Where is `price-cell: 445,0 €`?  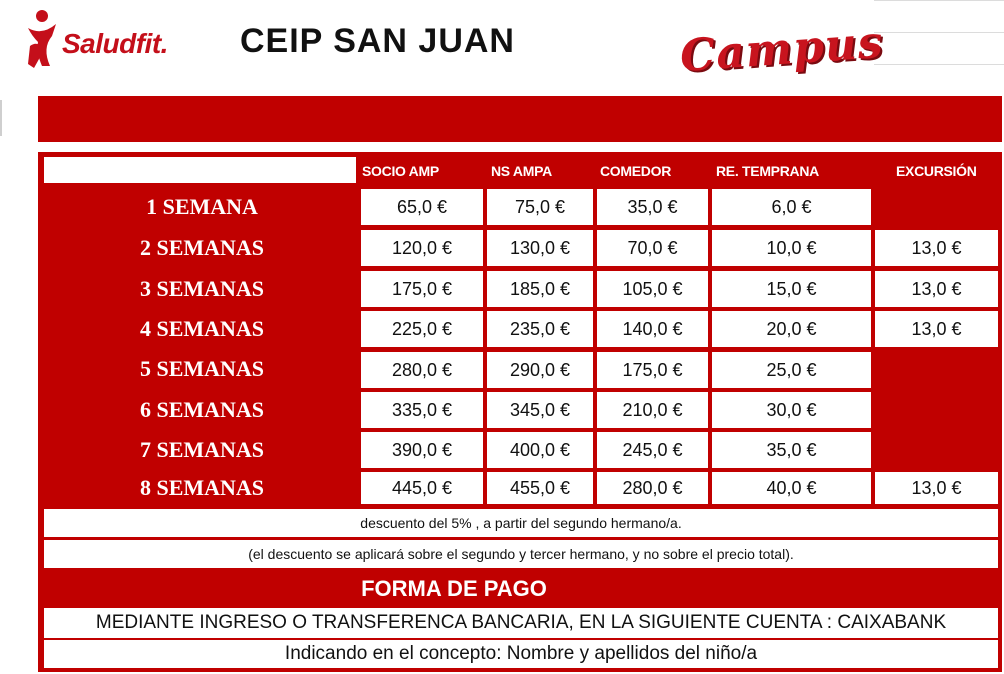 price-cell: 445,0 € is located at coordinates (422, 488).